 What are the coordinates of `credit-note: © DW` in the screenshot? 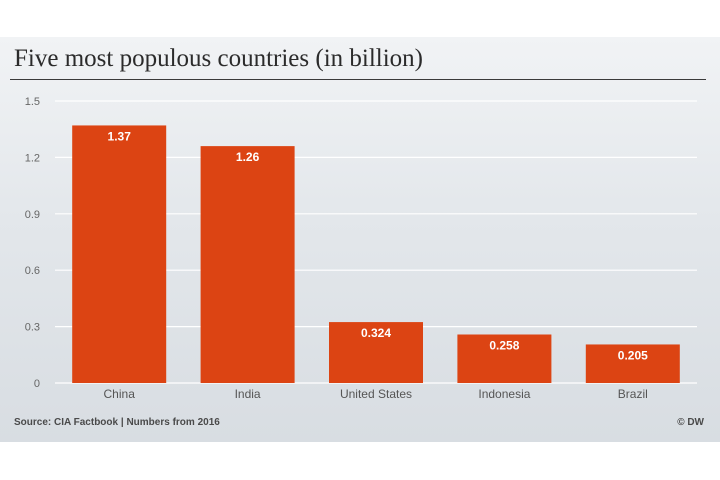 It's located at (690, 422).